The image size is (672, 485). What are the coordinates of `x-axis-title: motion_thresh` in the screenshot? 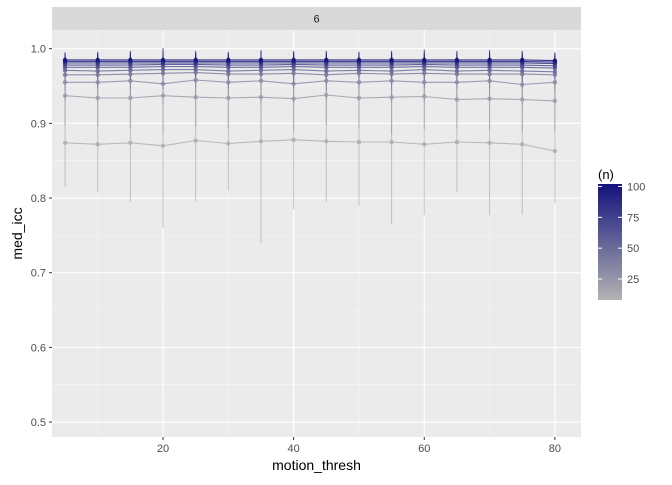 It's located at (316, 465).